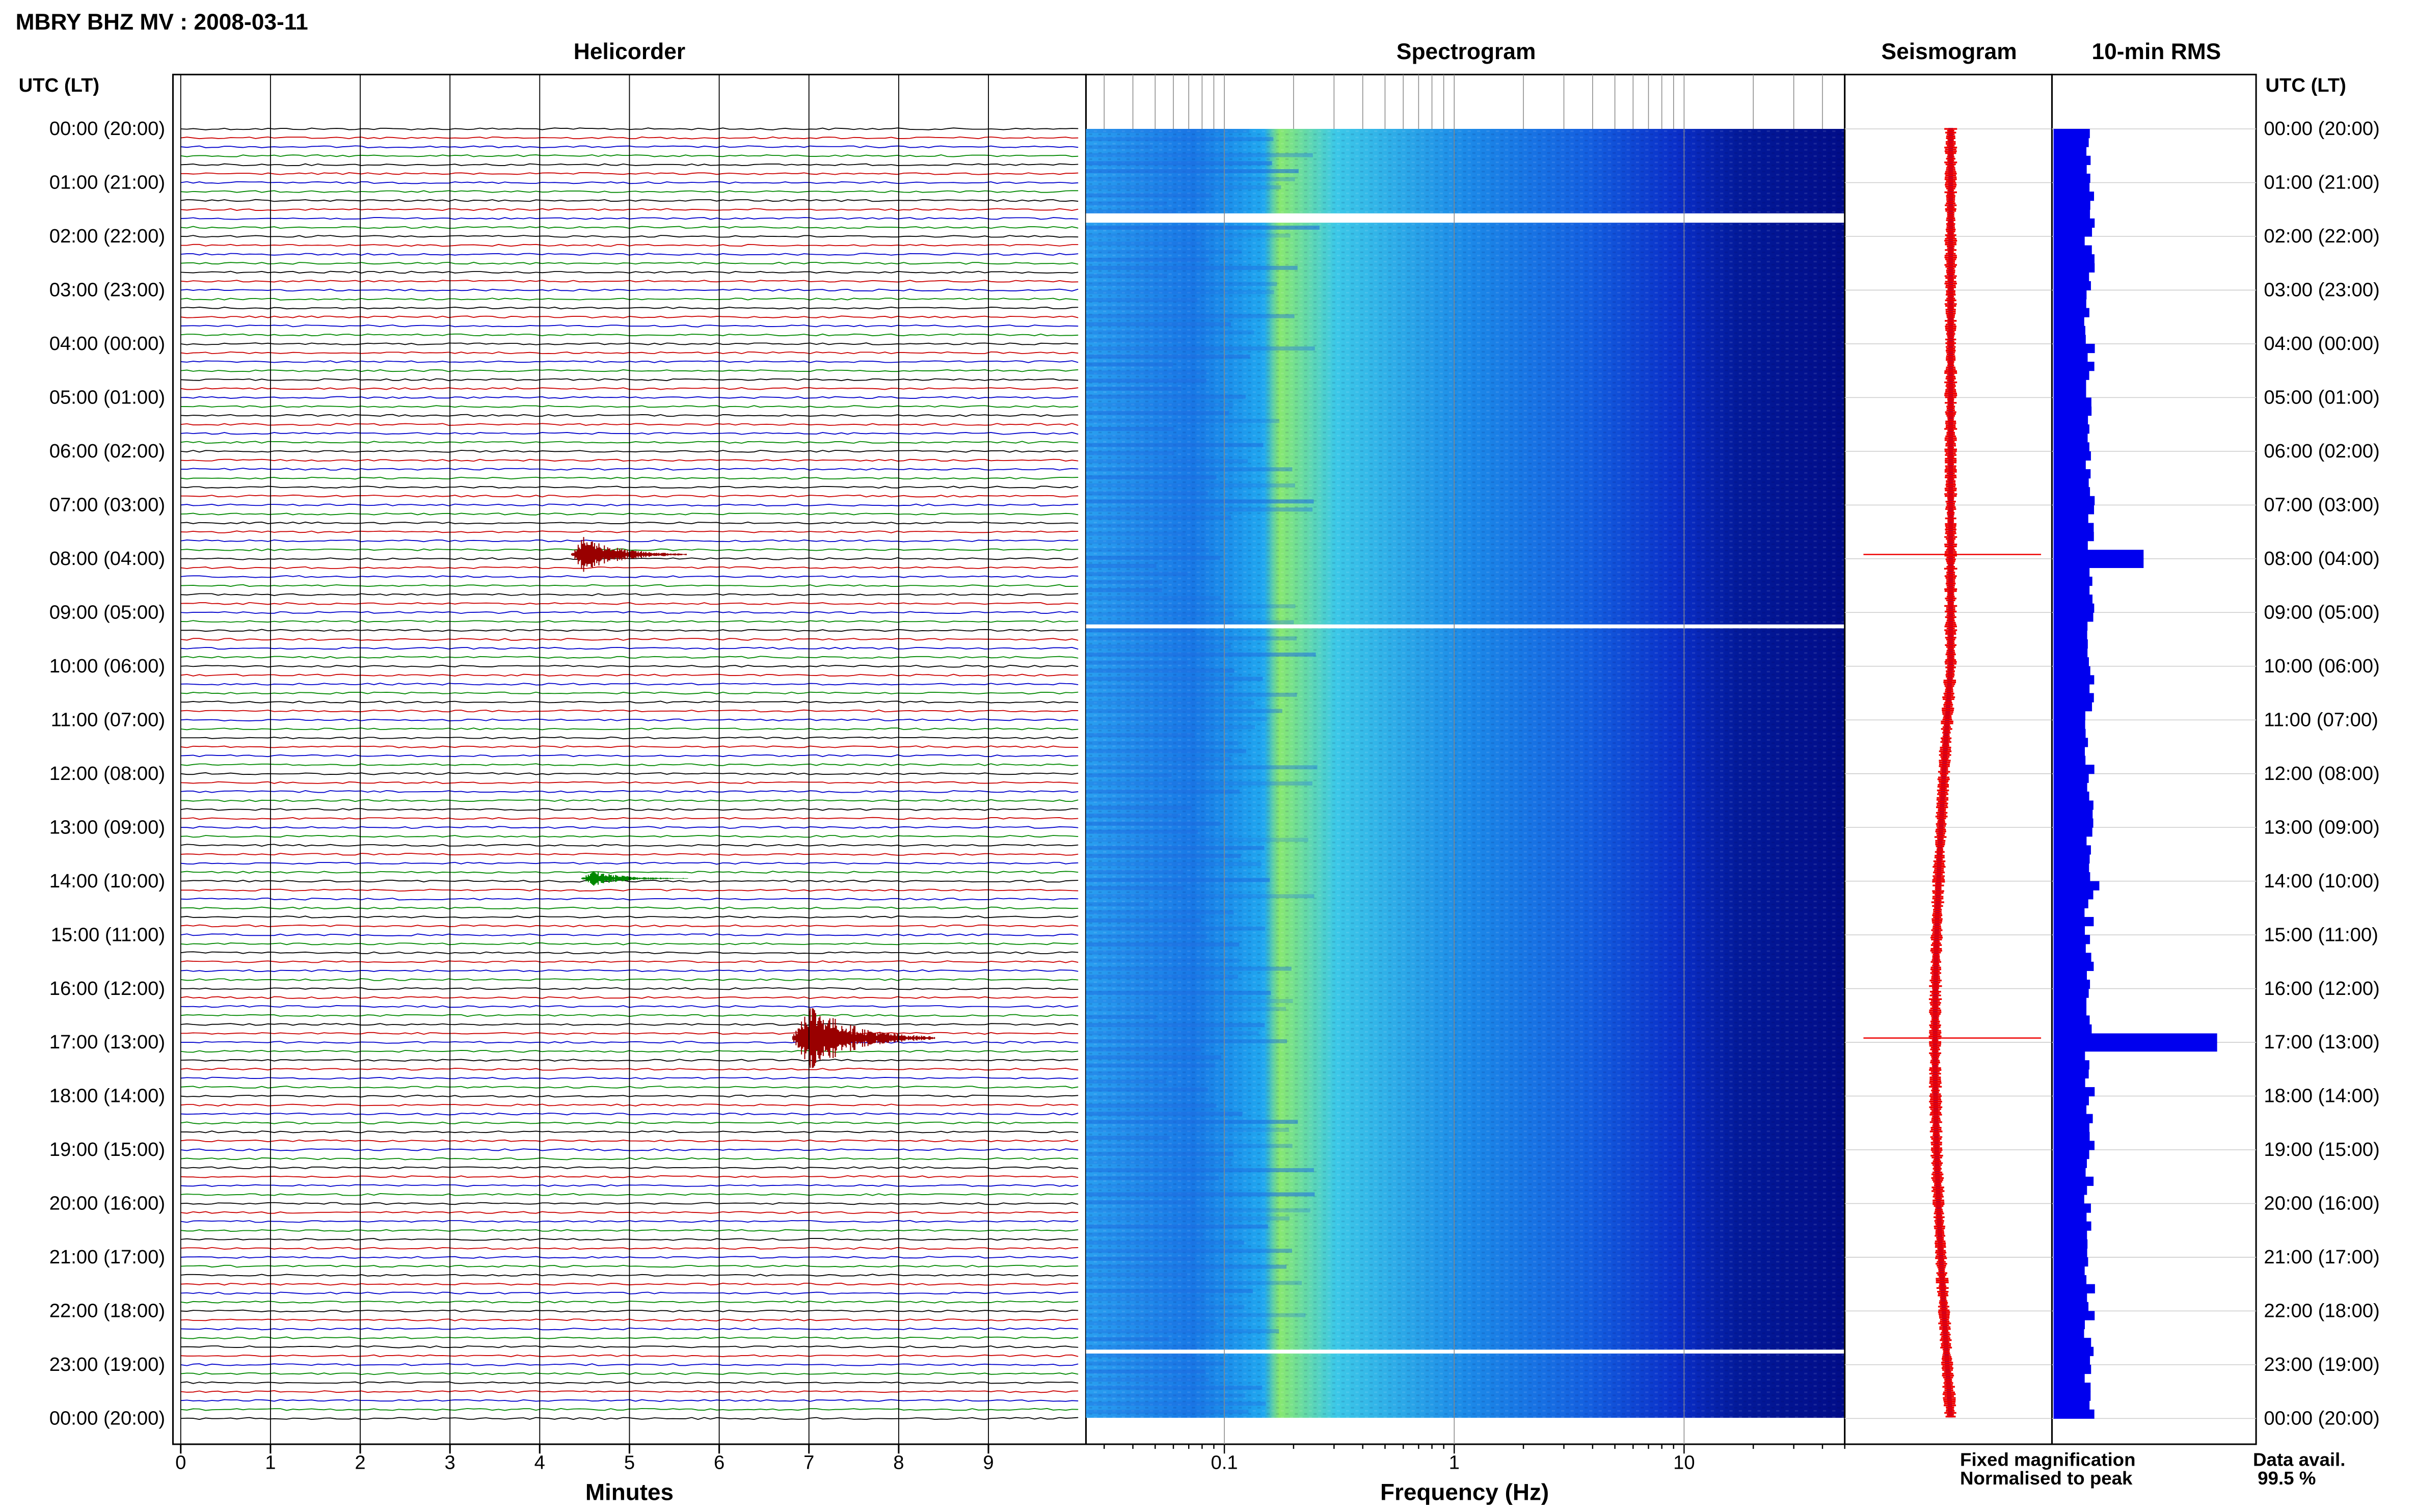 This screenshot has width=2415, height=1512. Describe the element at coordinates (2321, 183) in the screenshot. I see `hour-label-right: 01:00 (21:00)` at that location.